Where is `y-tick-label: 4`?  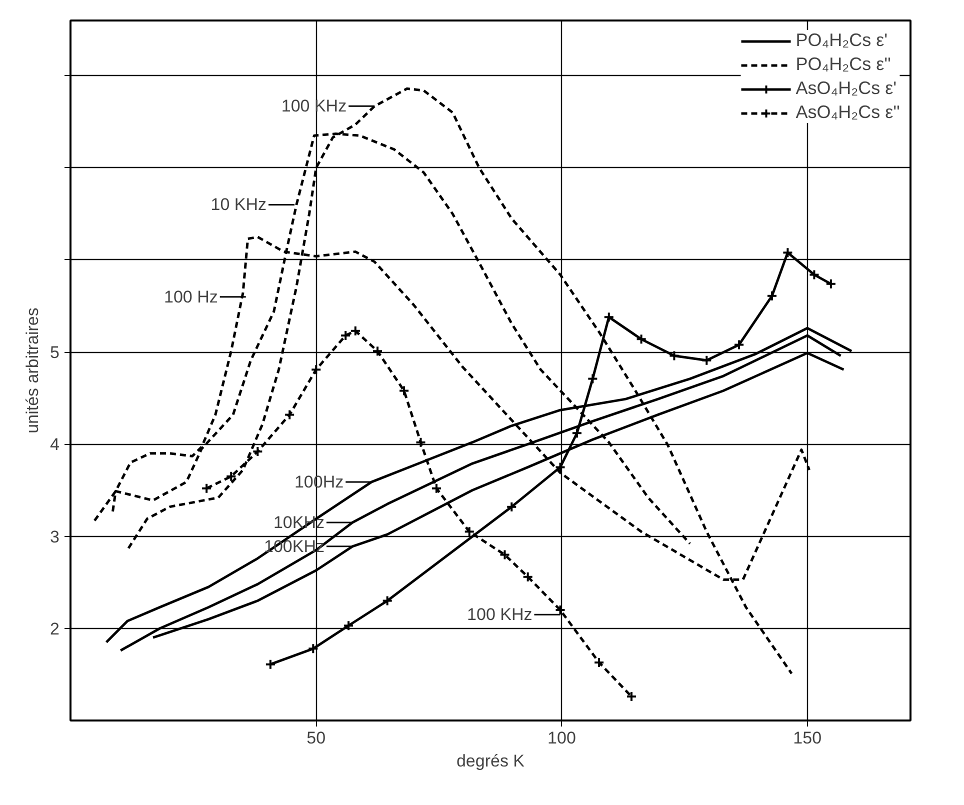 y-tick-label: 4 is located at coordinates (55, 444).